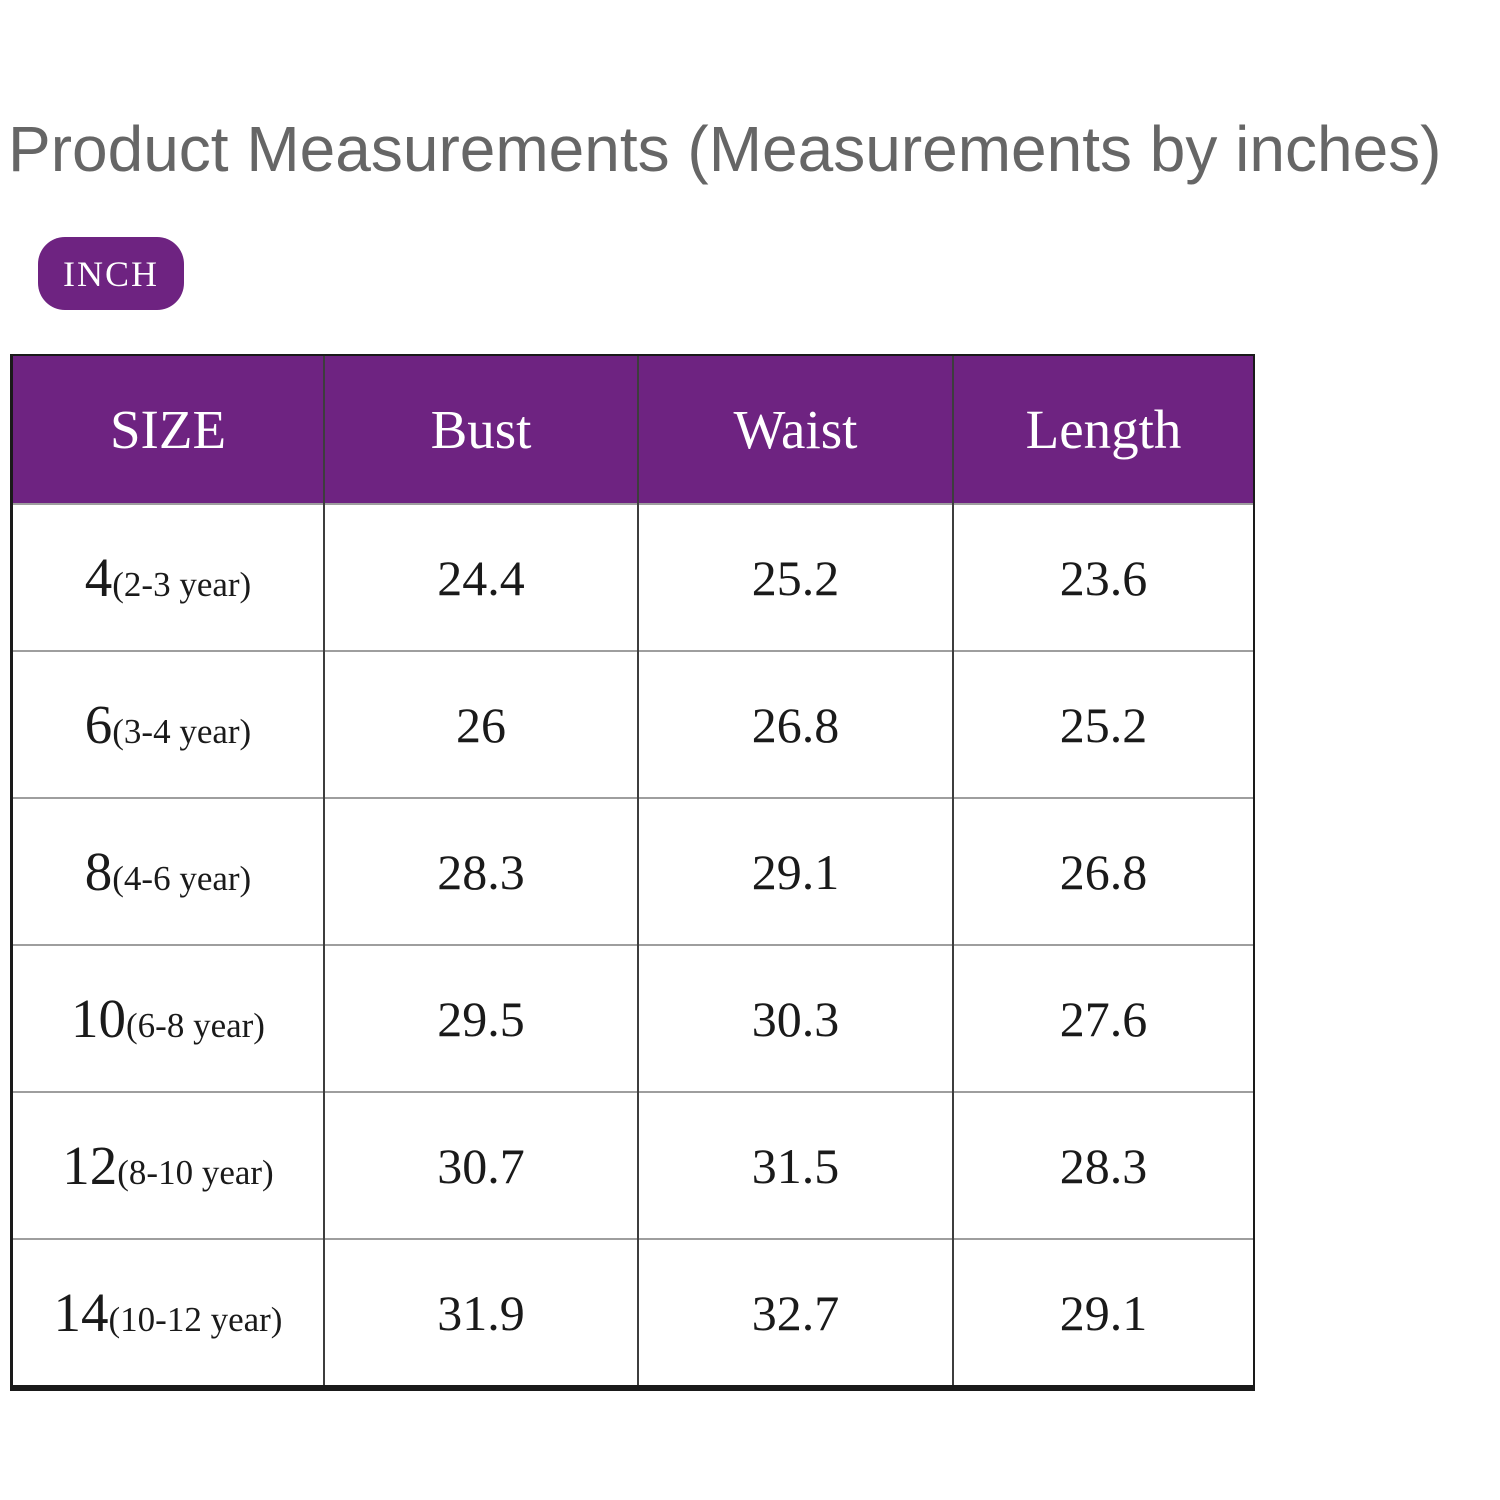  I want to click on inch-unit-badge-label: INCH, so click(111, 273).